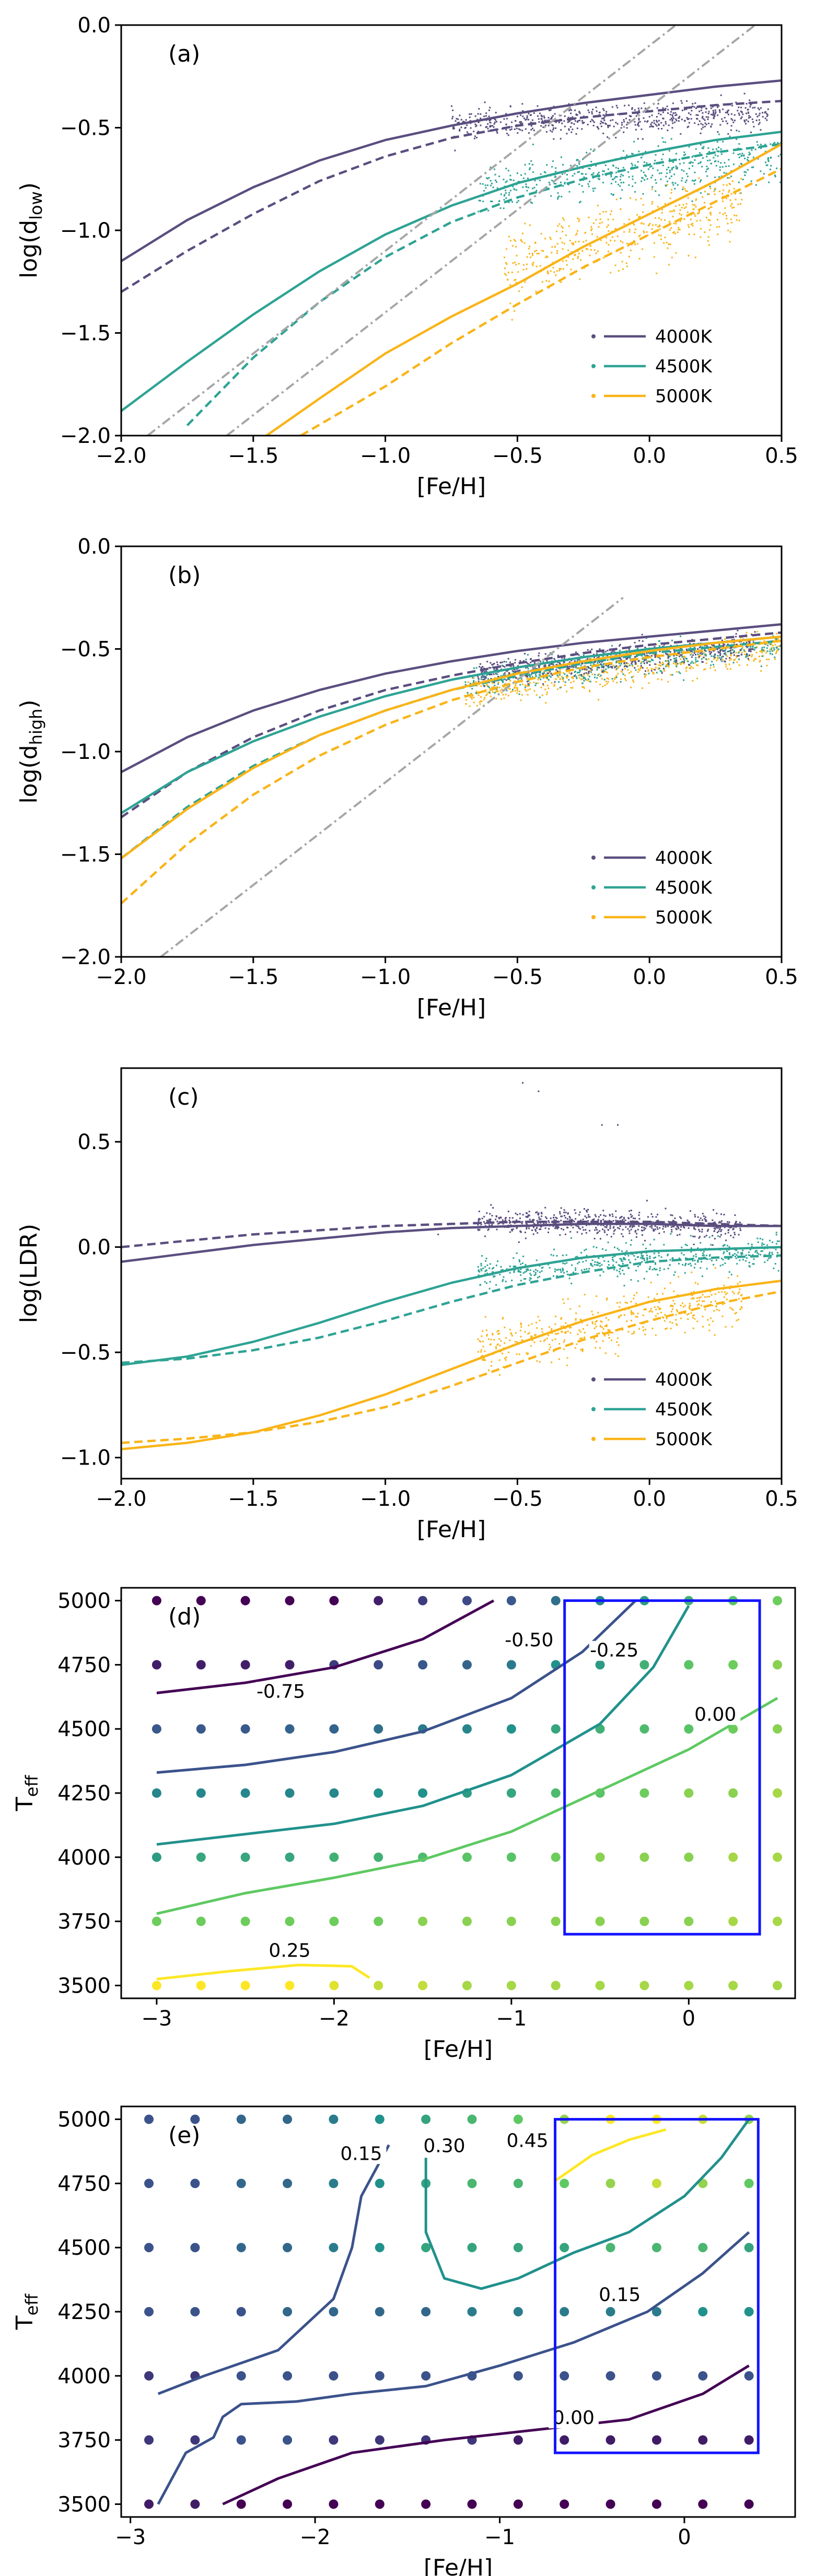 The height and width of the screenshot is (2576, 815). What do you see at coordinates (778, 1857) in the screenshot?
I see `grid-point` at bounding box center [778, 1857].